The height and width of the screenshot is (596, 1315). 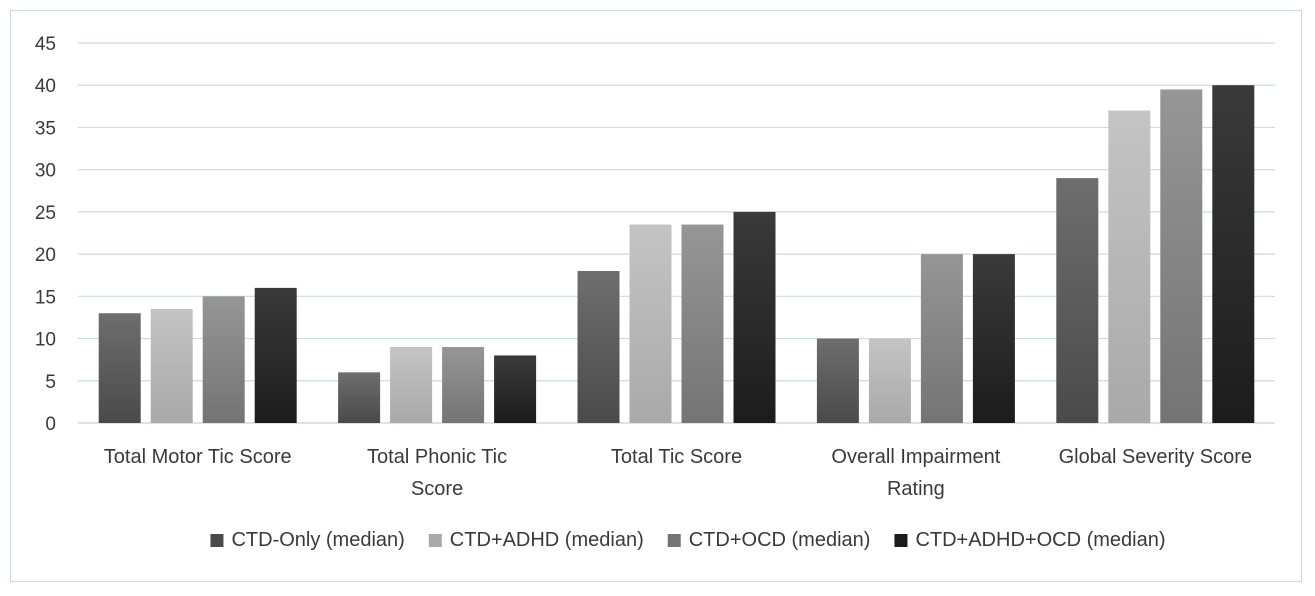 What do you see at coordinates (547, 540) in the screenshot?
I see `legend-label: CTD+ADHD (median)` at bounding box center [547, 540].